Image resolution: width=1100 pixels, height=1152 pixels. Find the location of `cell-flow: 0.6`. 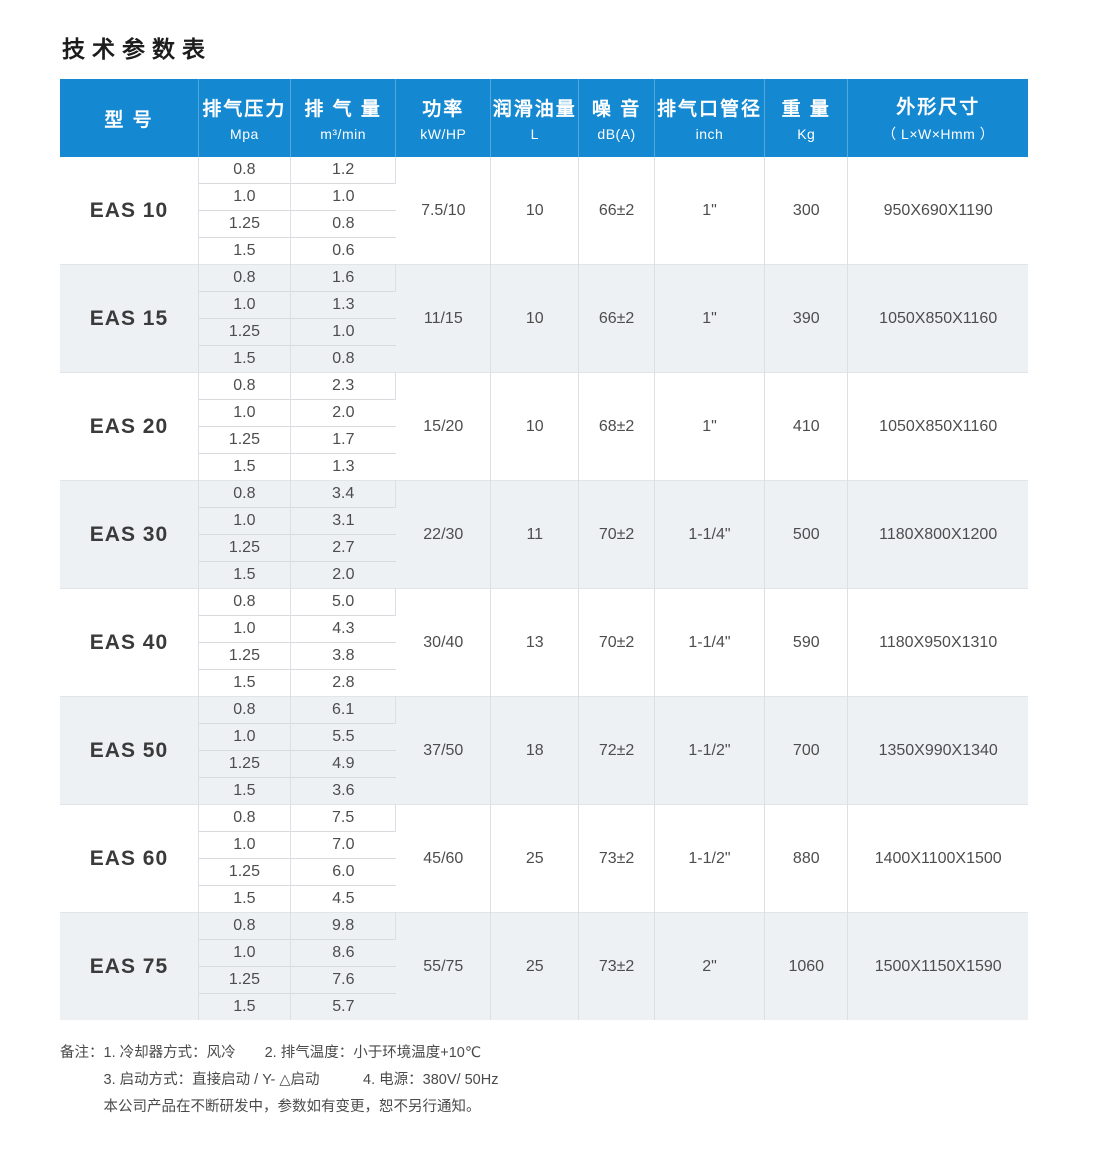

cell-flow: 0.6 is located at coordinates (343, 251).